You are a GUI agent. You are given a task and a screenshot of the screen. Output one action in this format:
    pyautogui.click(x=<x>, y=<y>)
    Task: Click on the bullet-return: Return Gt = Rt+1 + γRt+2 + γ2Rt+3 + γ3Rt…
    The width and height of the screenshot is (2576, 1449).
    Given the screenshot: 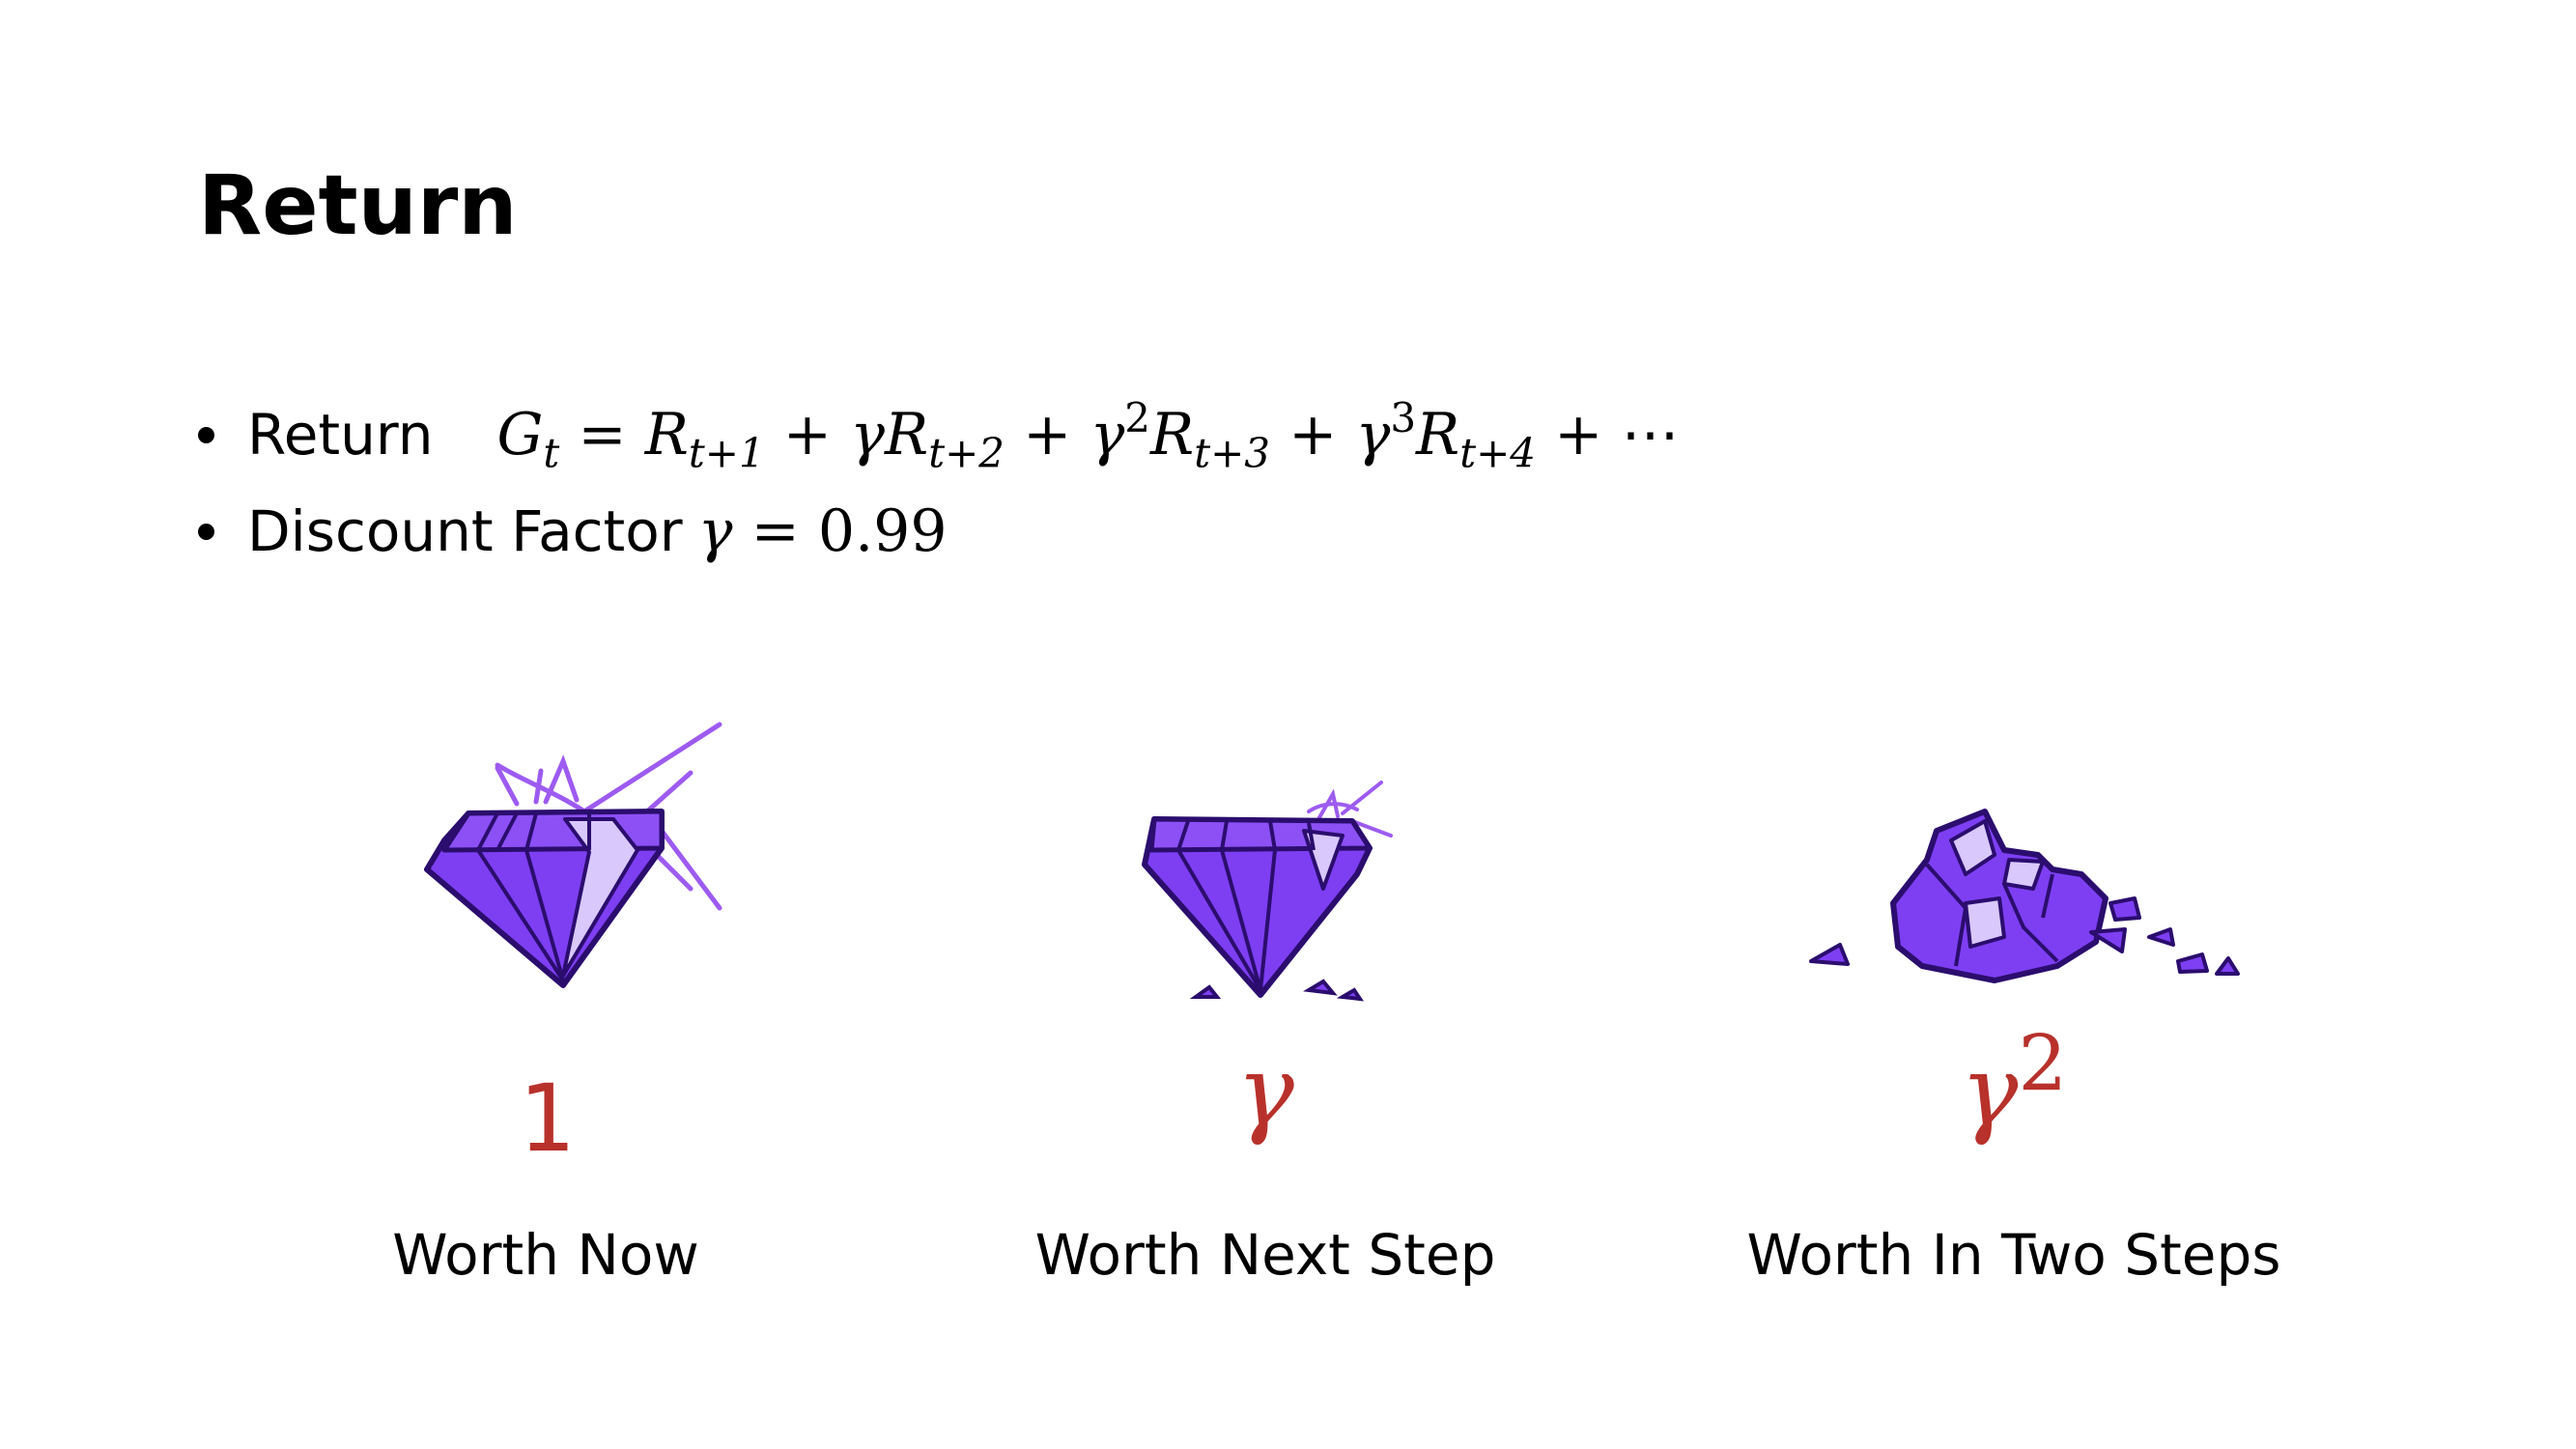 What is the action you would take?
    pyautogui.click(x=938, y=434)
    